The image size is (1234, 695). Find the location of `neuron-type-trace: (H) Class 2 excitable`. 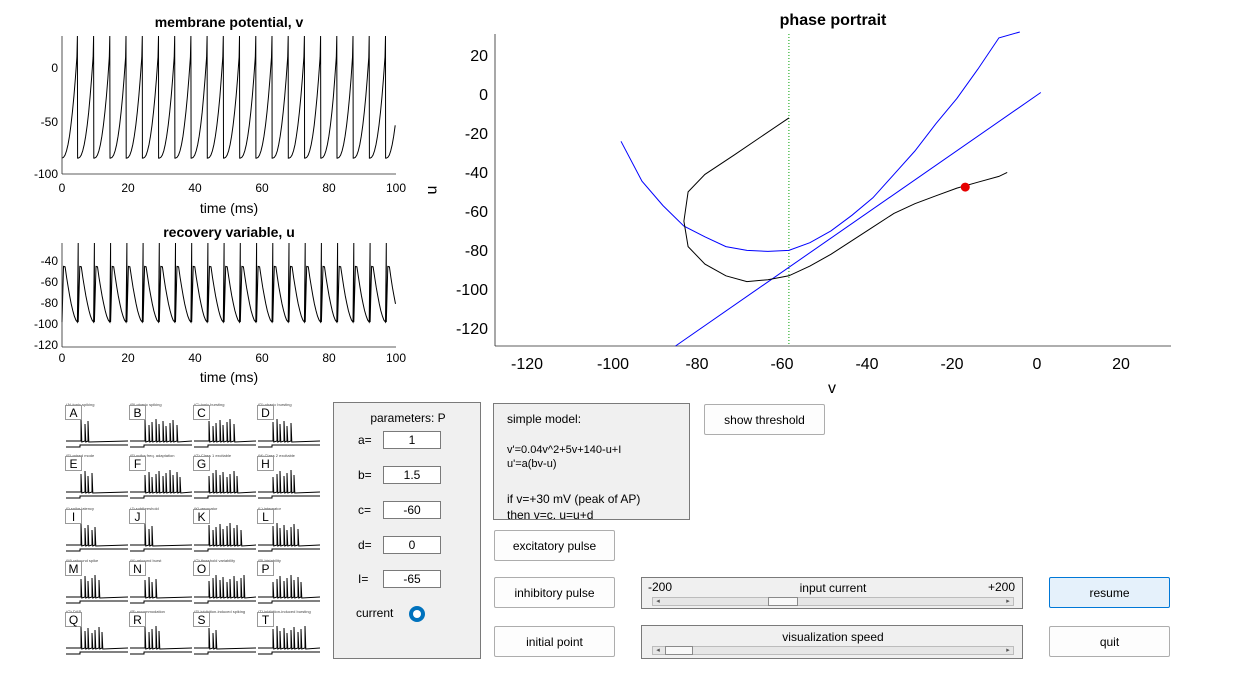

neuron-type-trace: (H) Class 2 excitable is located at coordinates (289, 476).